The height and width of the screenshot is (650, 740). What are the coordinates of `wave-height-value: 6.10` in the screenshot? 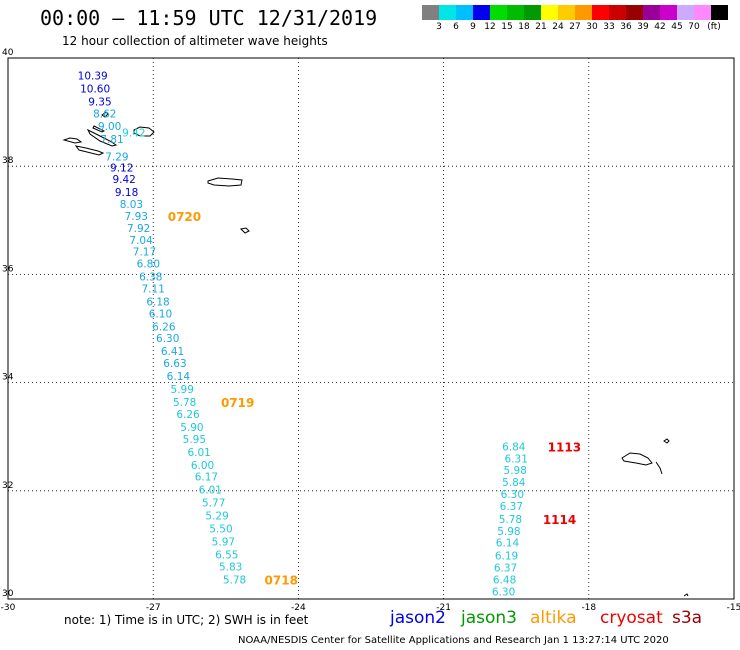 It's located at (160, 314).